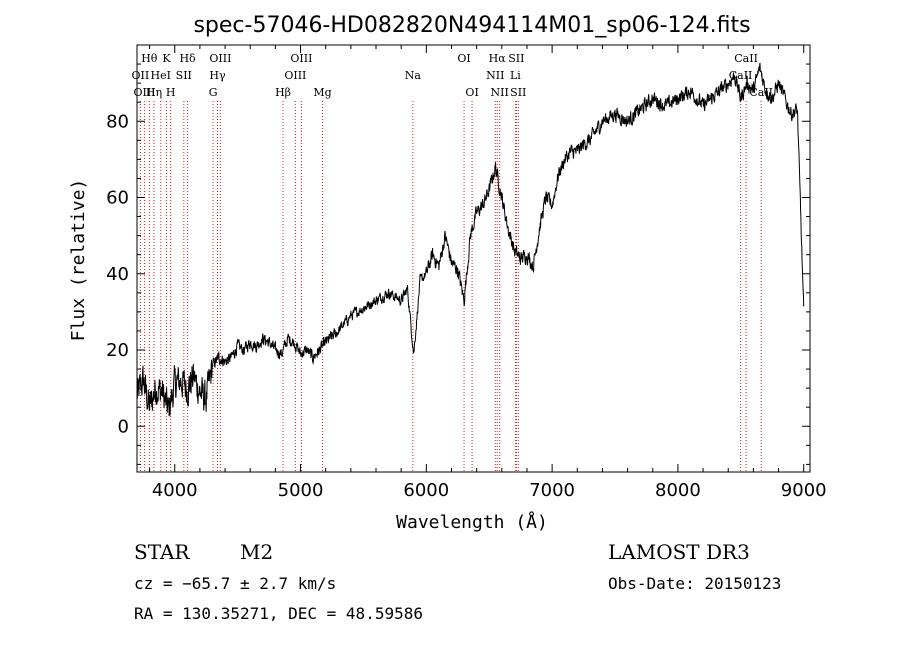 This screenshot has width=900, height=649. Describe the element at coordinates (175, 490) in the screenshot. I see `x-tick-label-0: 4000` at that location.